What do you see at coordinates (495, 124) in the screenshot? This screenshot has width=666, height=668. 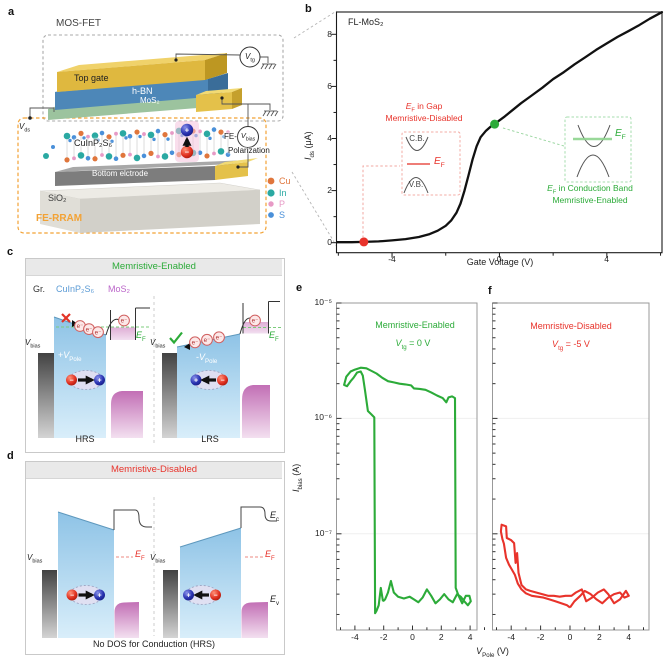 I see `b-green-data-point` at bounding box center [495, 124].